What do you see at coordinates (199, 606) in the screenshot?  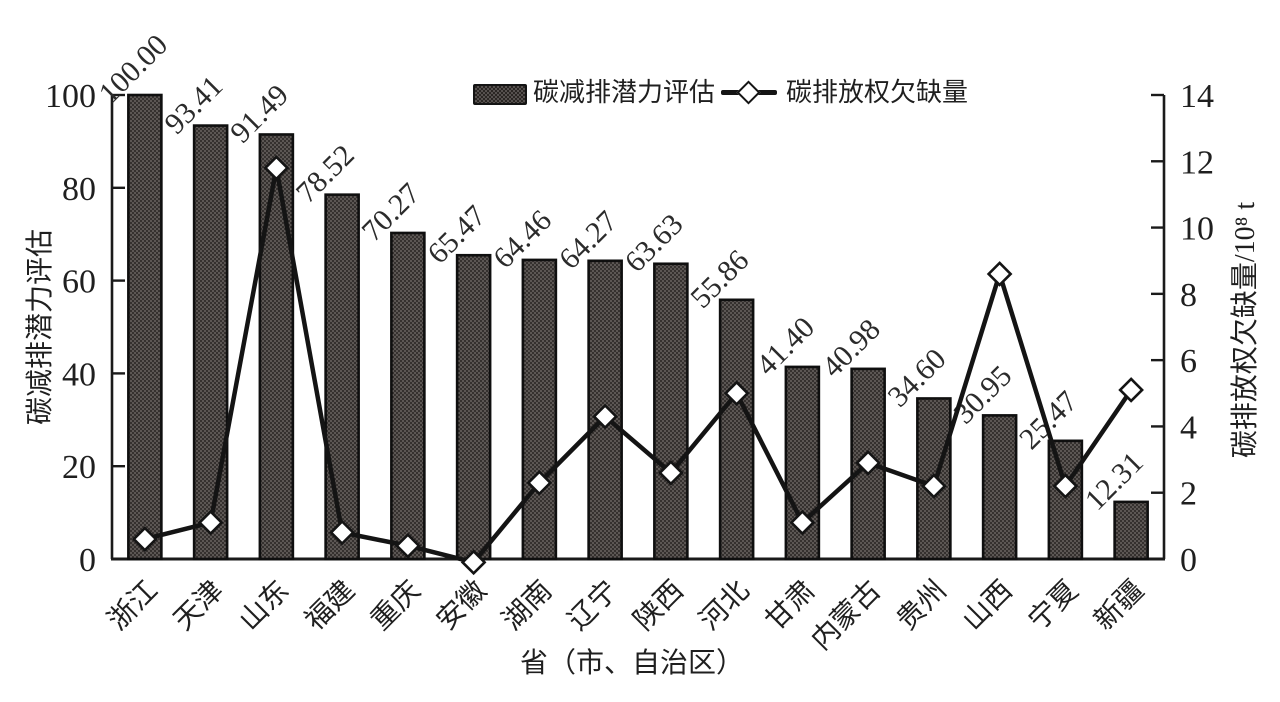 I see `category-label: 天津` at bounding box center [199, 606].